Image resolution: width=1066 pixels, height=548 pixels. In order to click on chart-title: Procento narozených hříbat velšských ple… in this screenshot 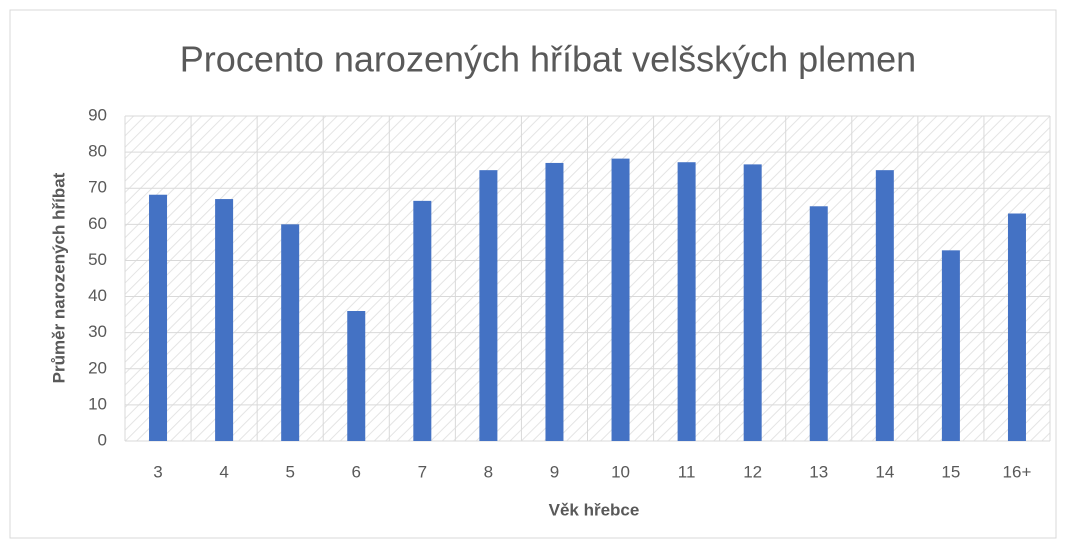, I will do `click(548, 59)`.